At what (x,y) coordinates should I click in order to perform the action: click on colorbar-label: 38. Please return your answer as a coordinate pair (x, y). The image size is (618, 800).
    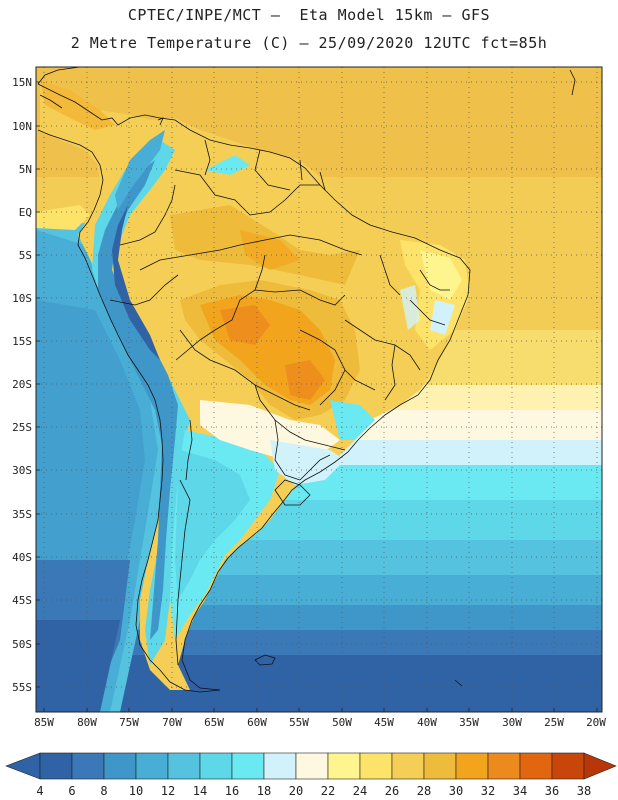
    Looking at the image, I should click on (584, 791).